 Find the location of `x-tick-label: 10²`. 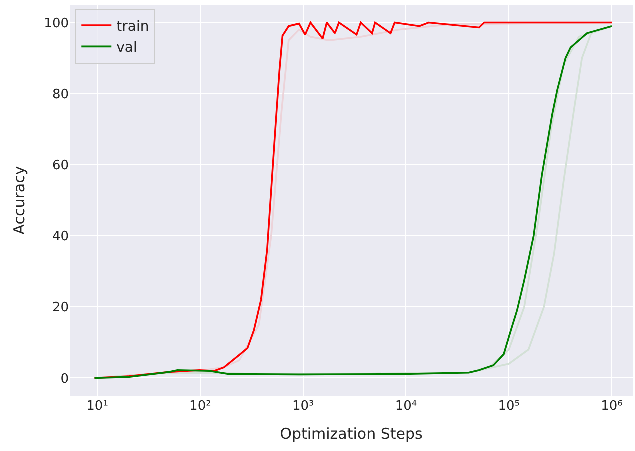

x-tick-label: 10² is located at coordinates (201, 406).